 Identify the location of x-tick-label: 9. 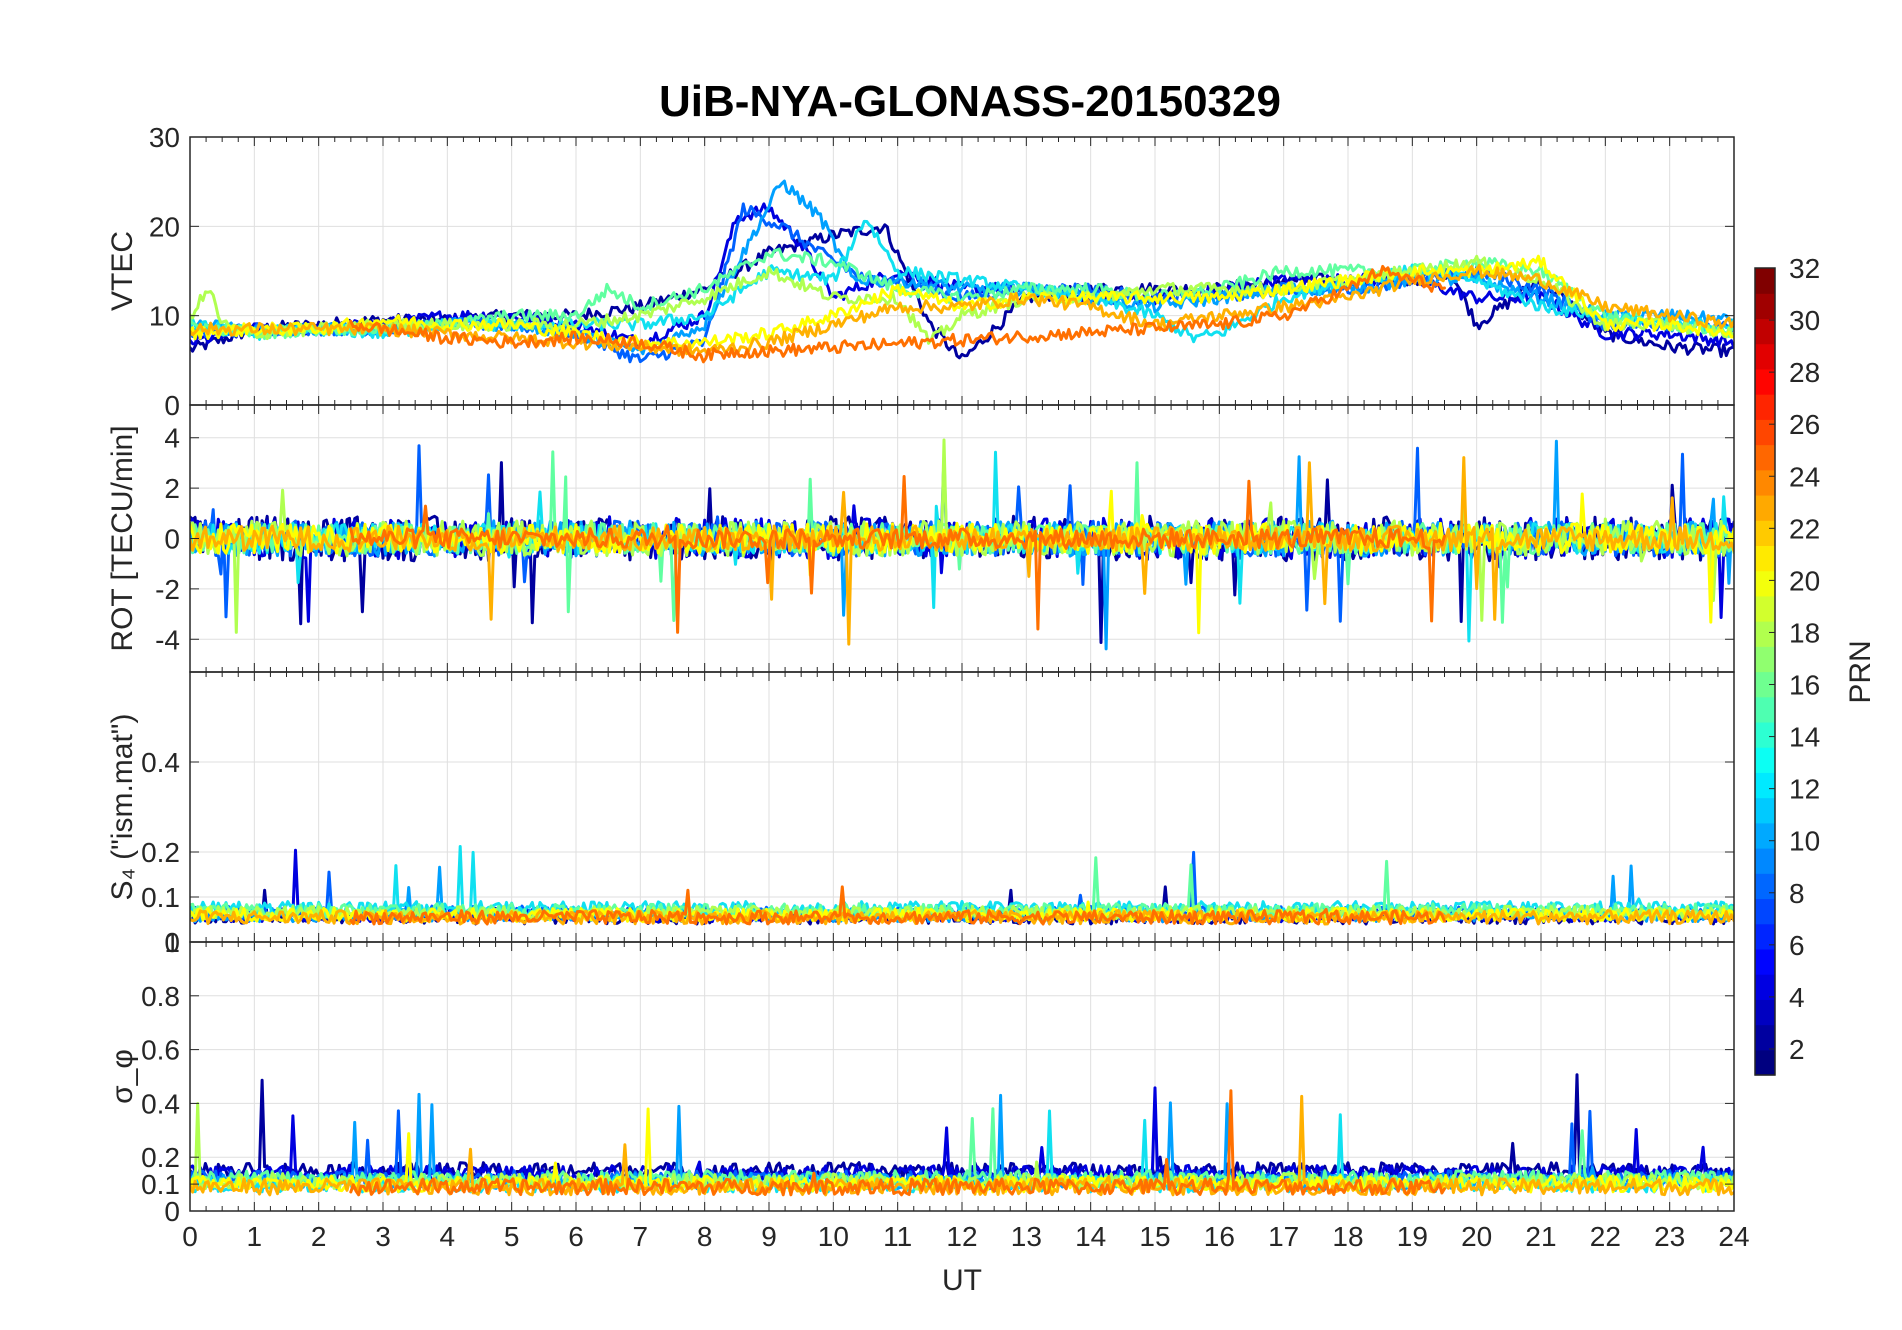
(769, 1236).